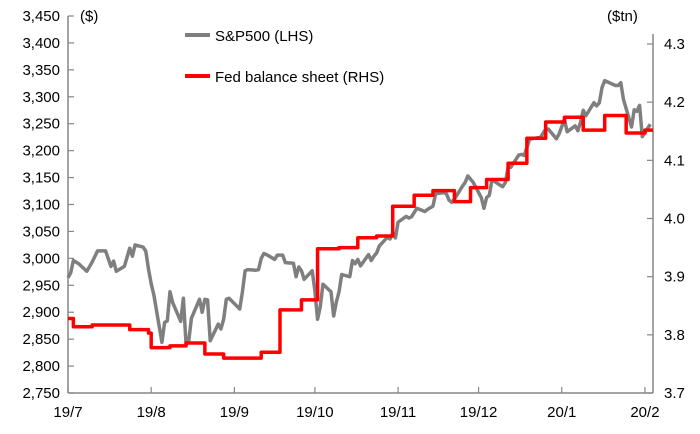 The image size is (700, 434). I want to click on left-tick-label: 3,450, so click(41, 16).